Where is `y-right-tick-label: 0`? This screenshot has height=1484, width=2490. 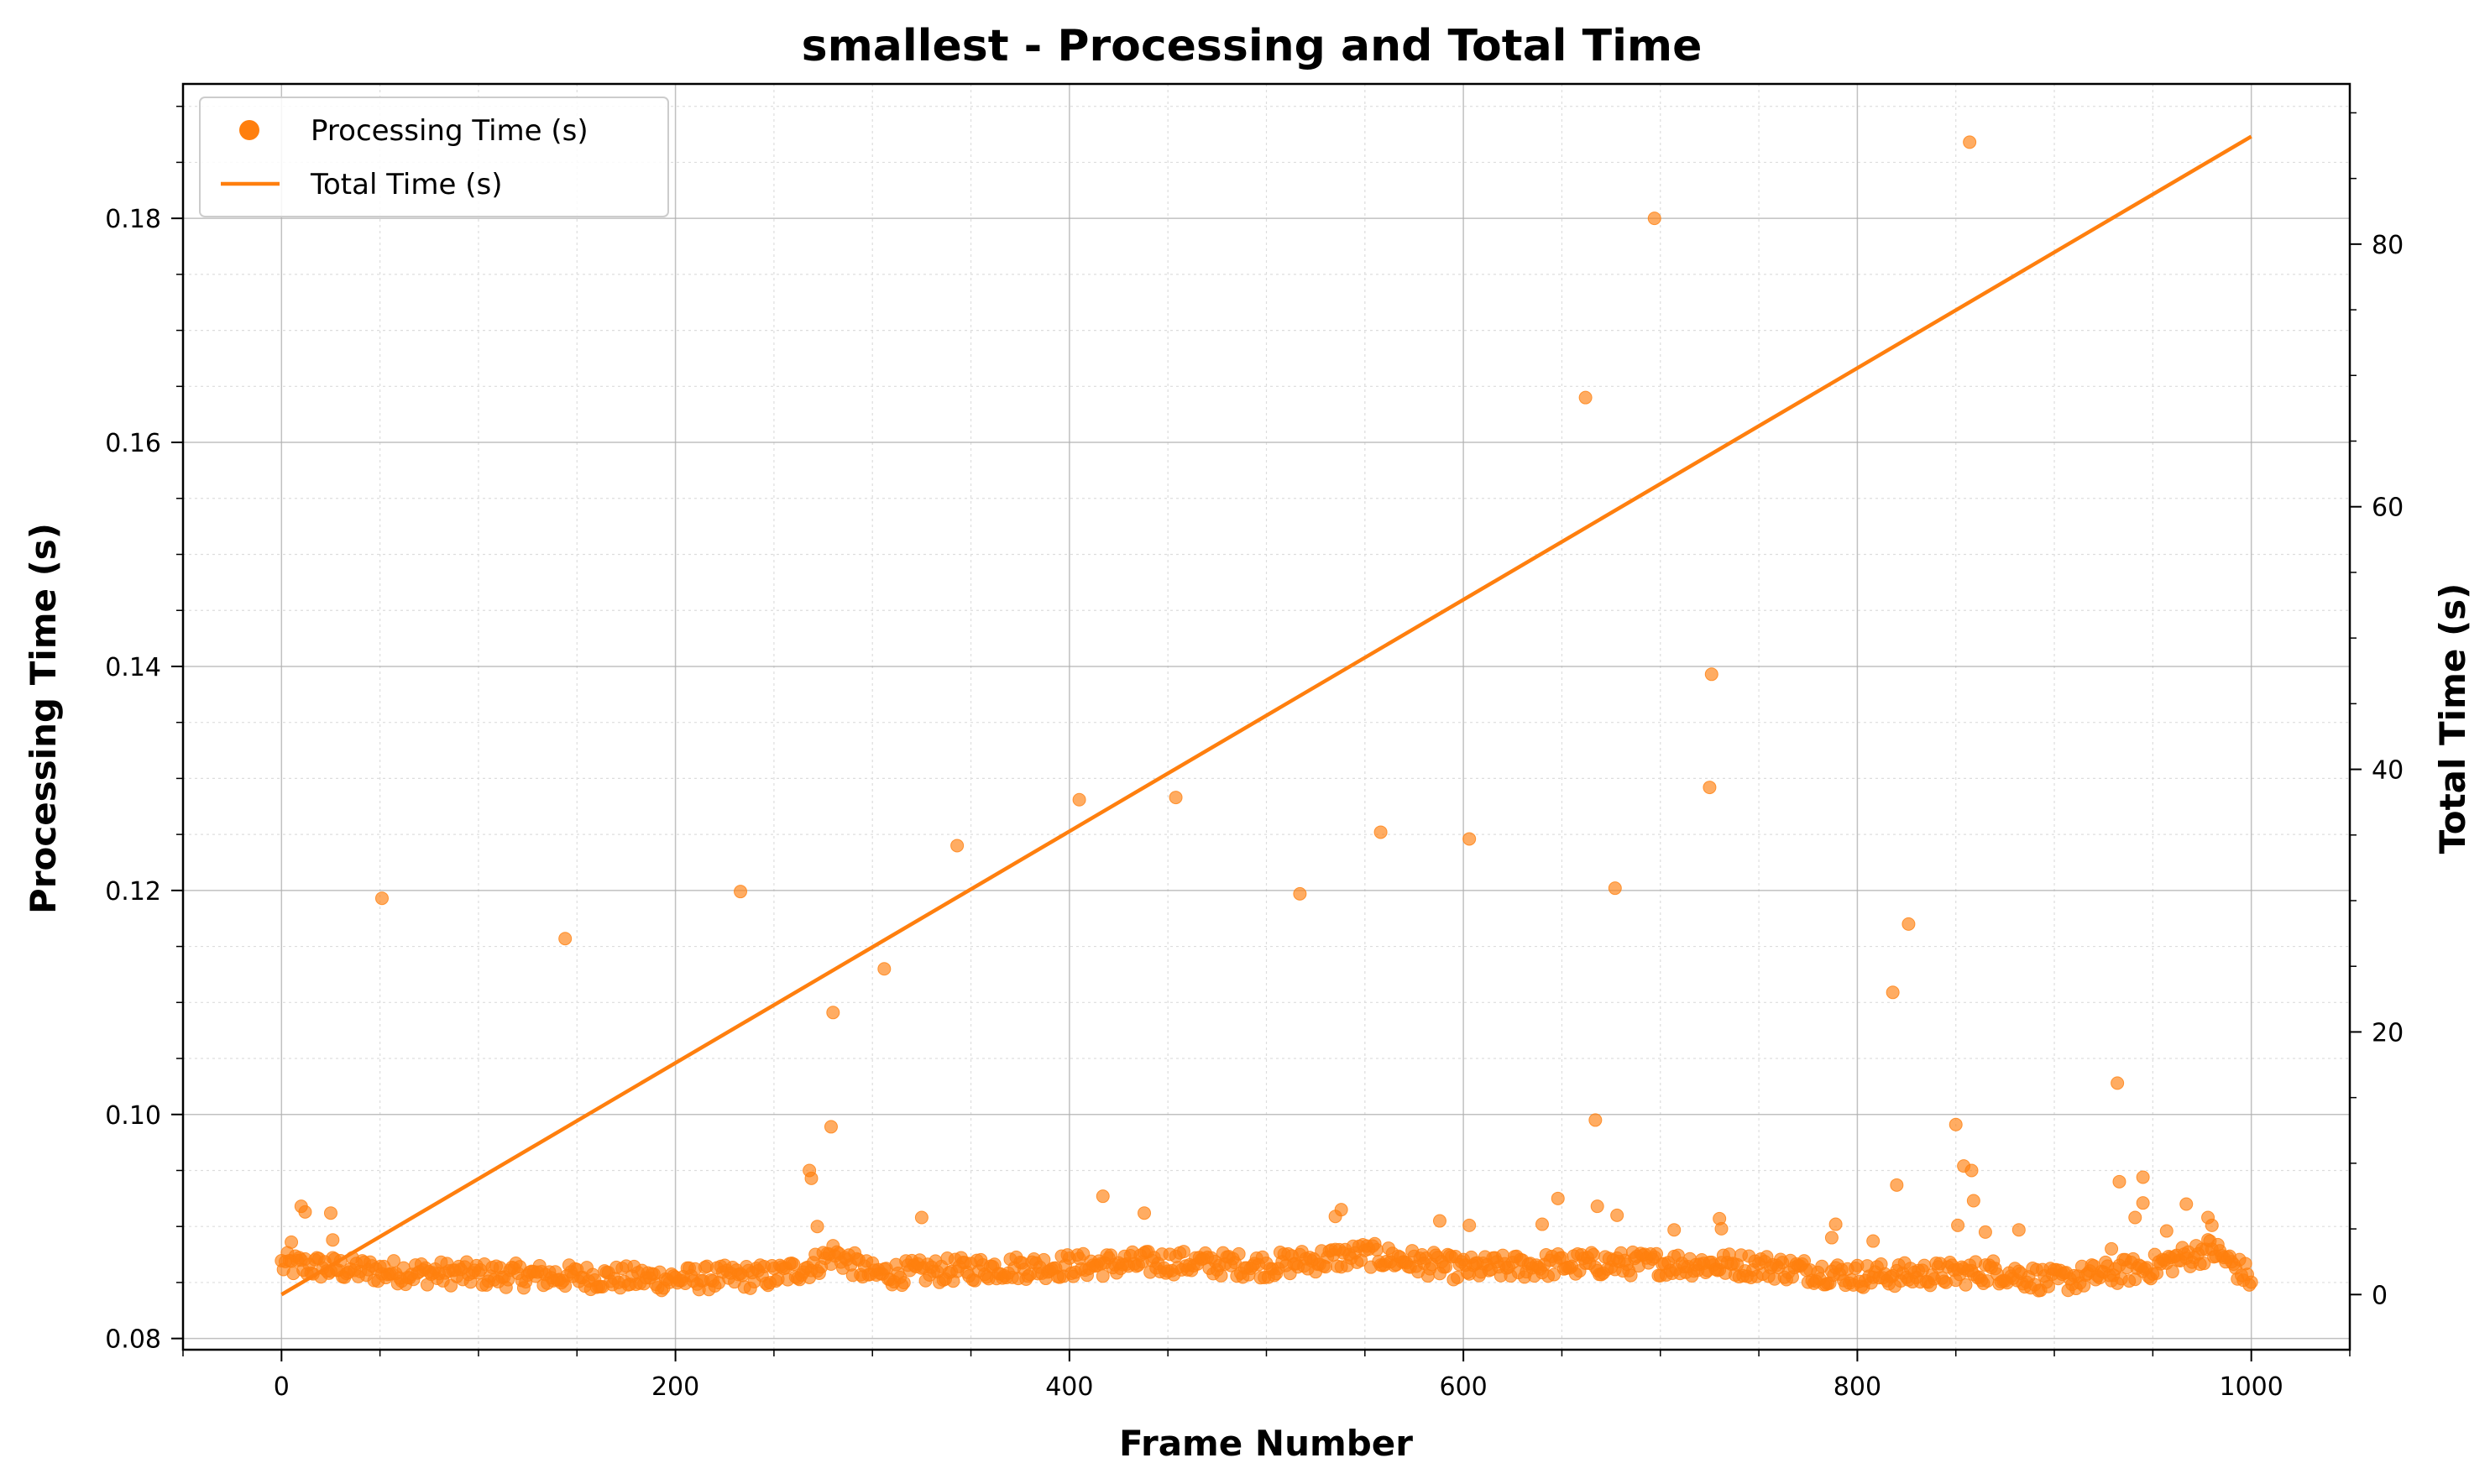 y-right-tick-label: 0 is located at coordinates (2380, 1295).